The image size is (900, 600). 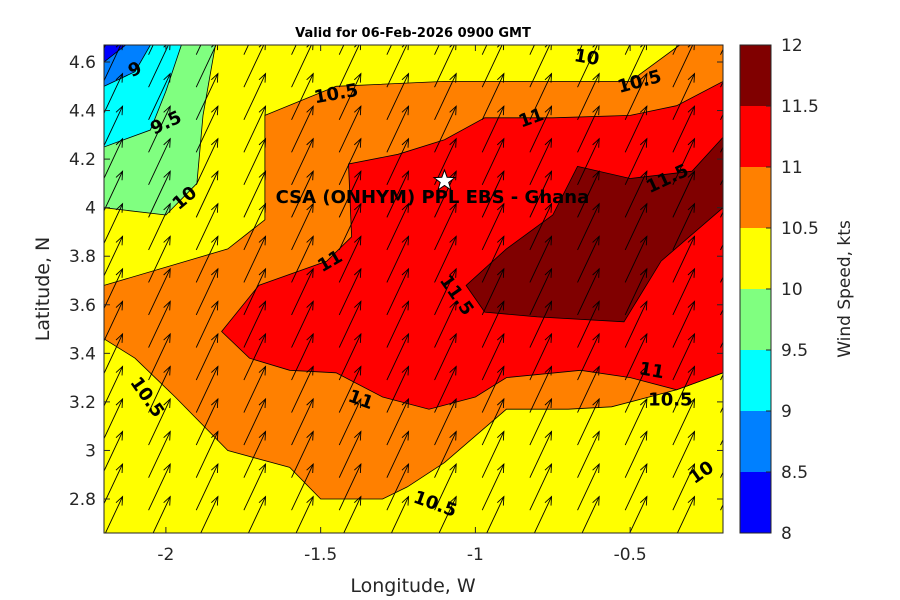 I want to click on x-axis-label: Longitude, W, so click(x=413, y=586).